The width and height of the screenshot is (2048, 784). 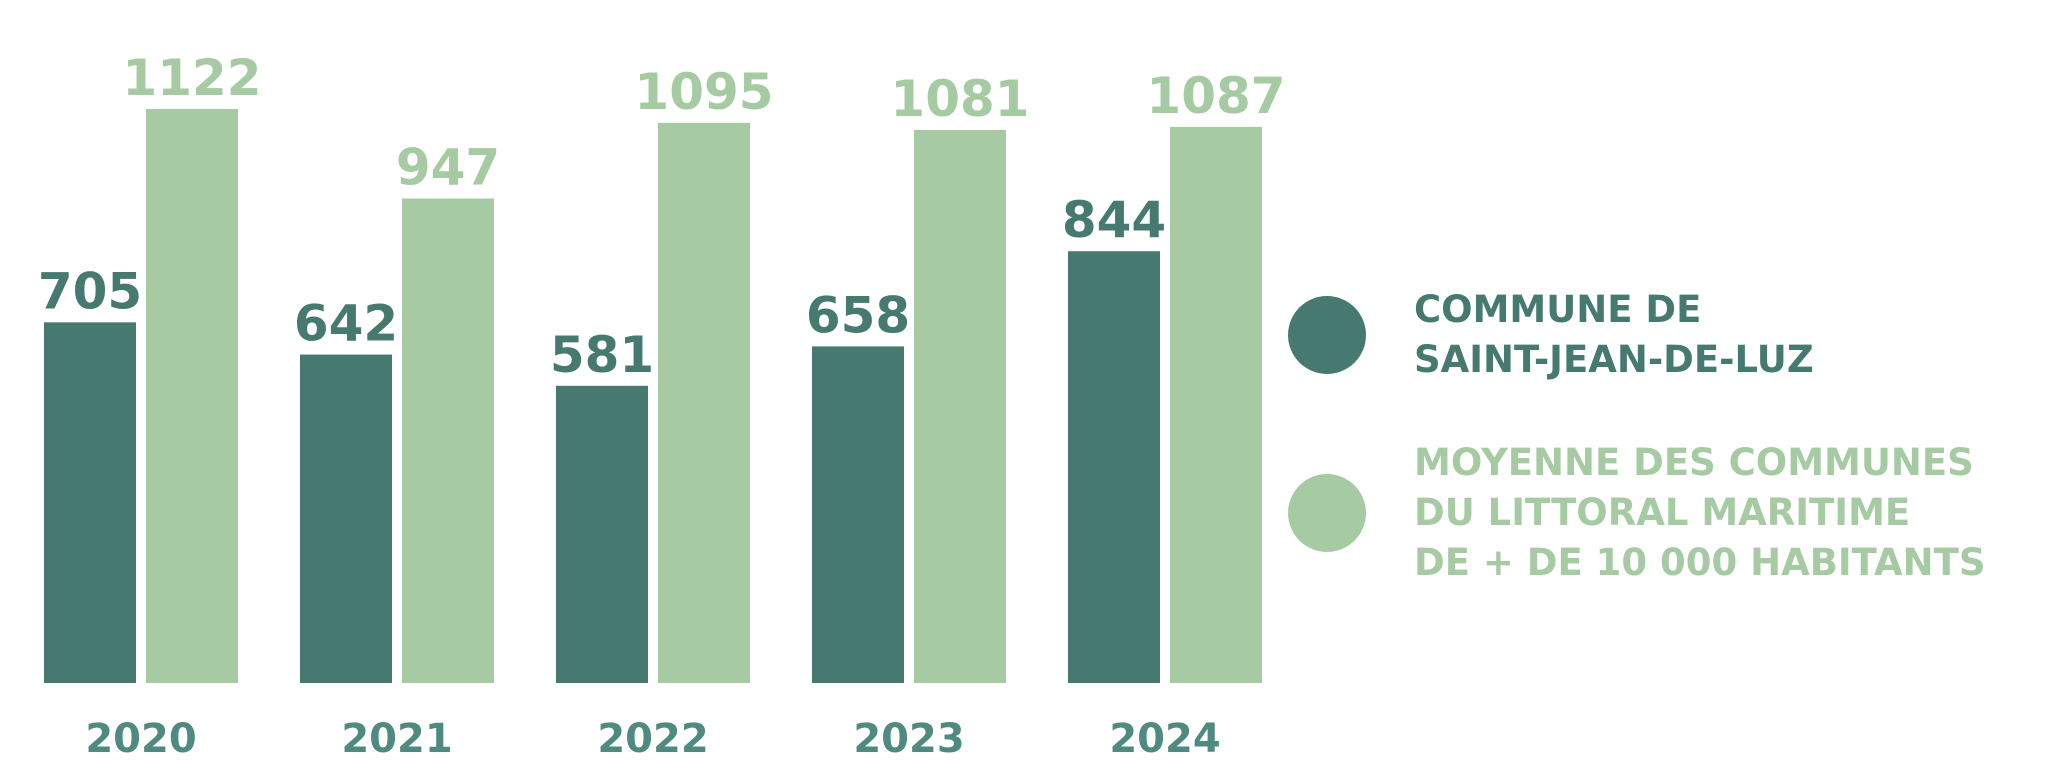 I want to click on value-label-2024-series-1: 1087, so click(x=1215, y=96).